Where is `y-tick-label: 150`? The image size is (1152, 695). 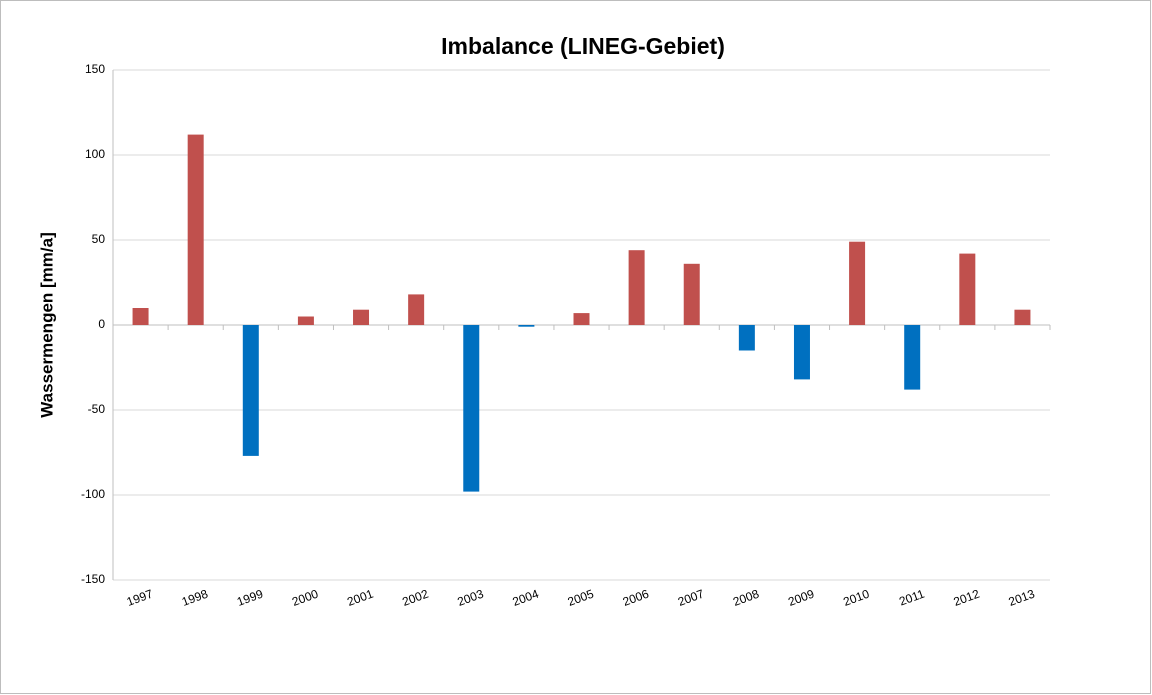 y-tick-label: 150 is located at coordinates (95, 69).